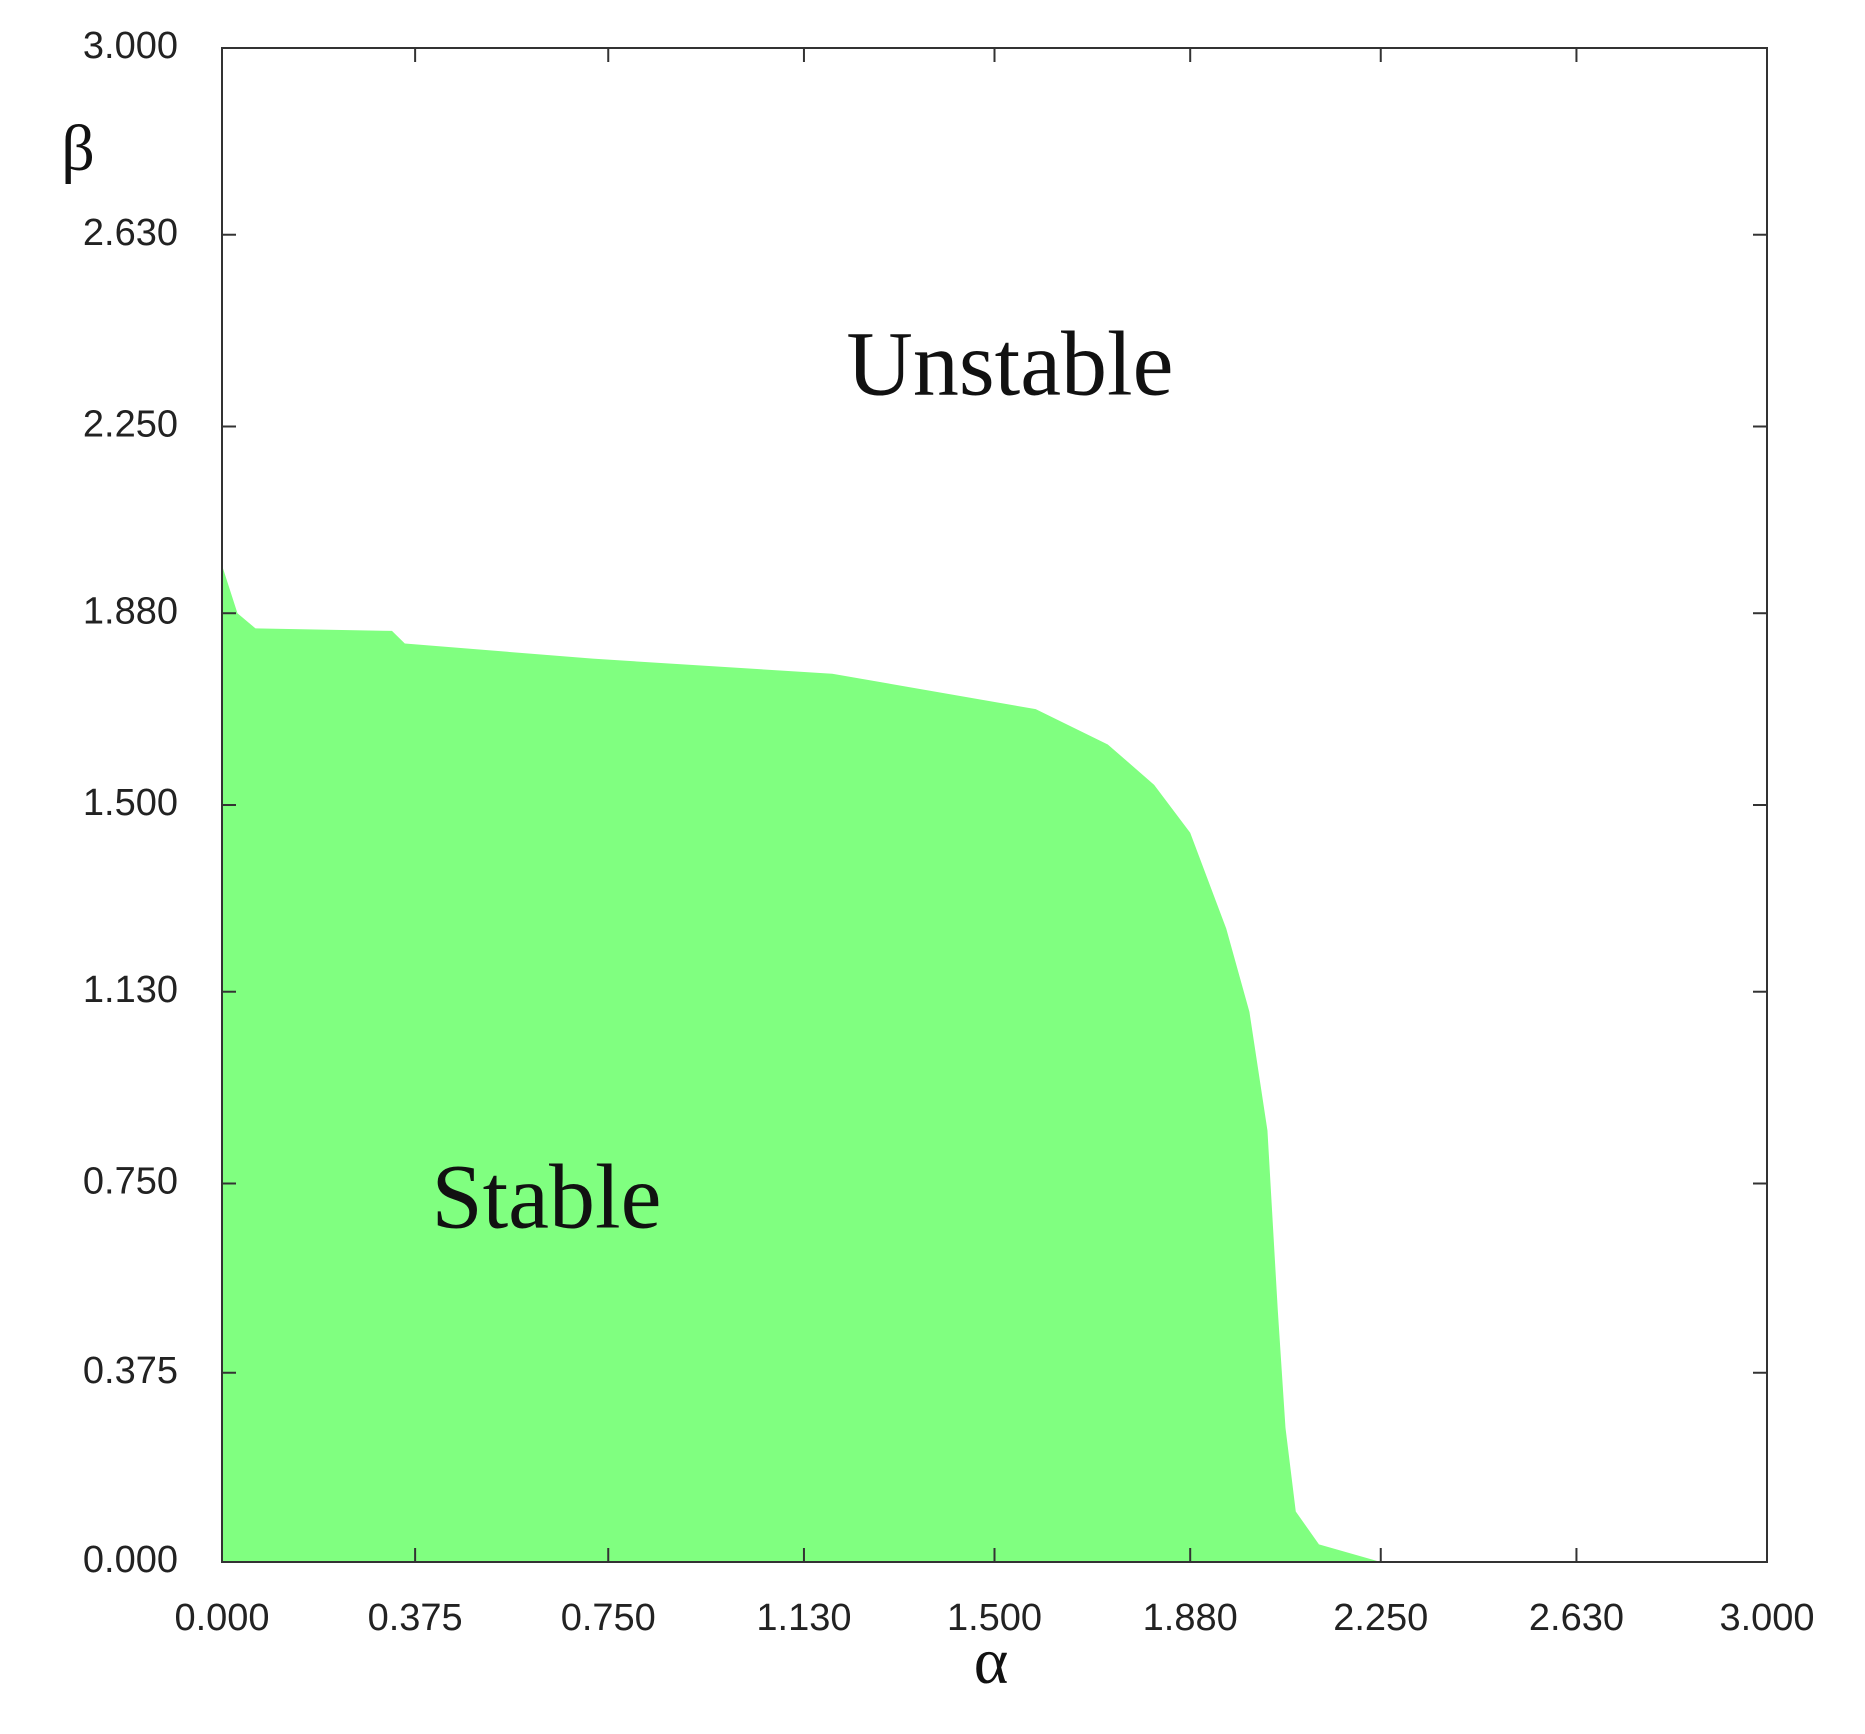 This screenshot has width=1865, height=1734. Describe the element at coordinates (1380, 1618) in the screenshot. I see `x-tick-label: 2.250` at that location.